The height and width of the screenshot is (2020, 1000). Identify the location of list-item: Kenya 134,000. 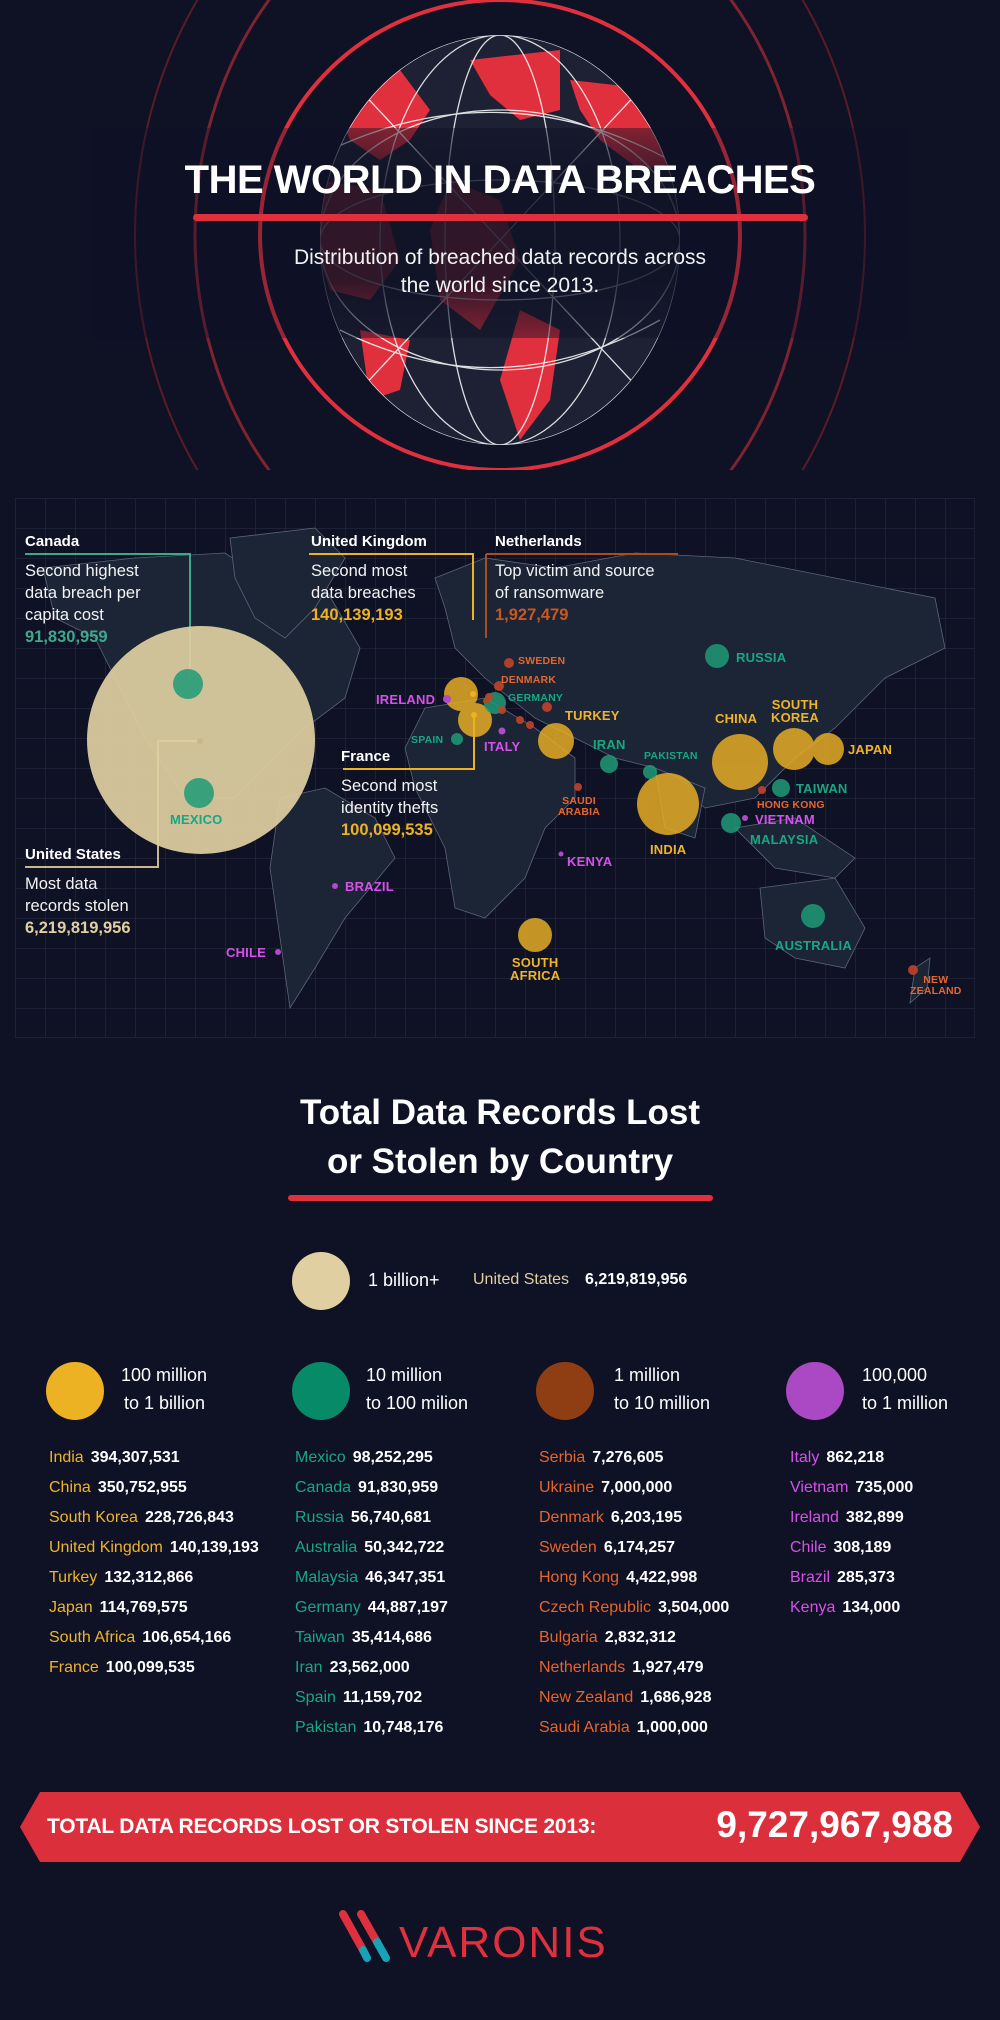
(851, 1608).